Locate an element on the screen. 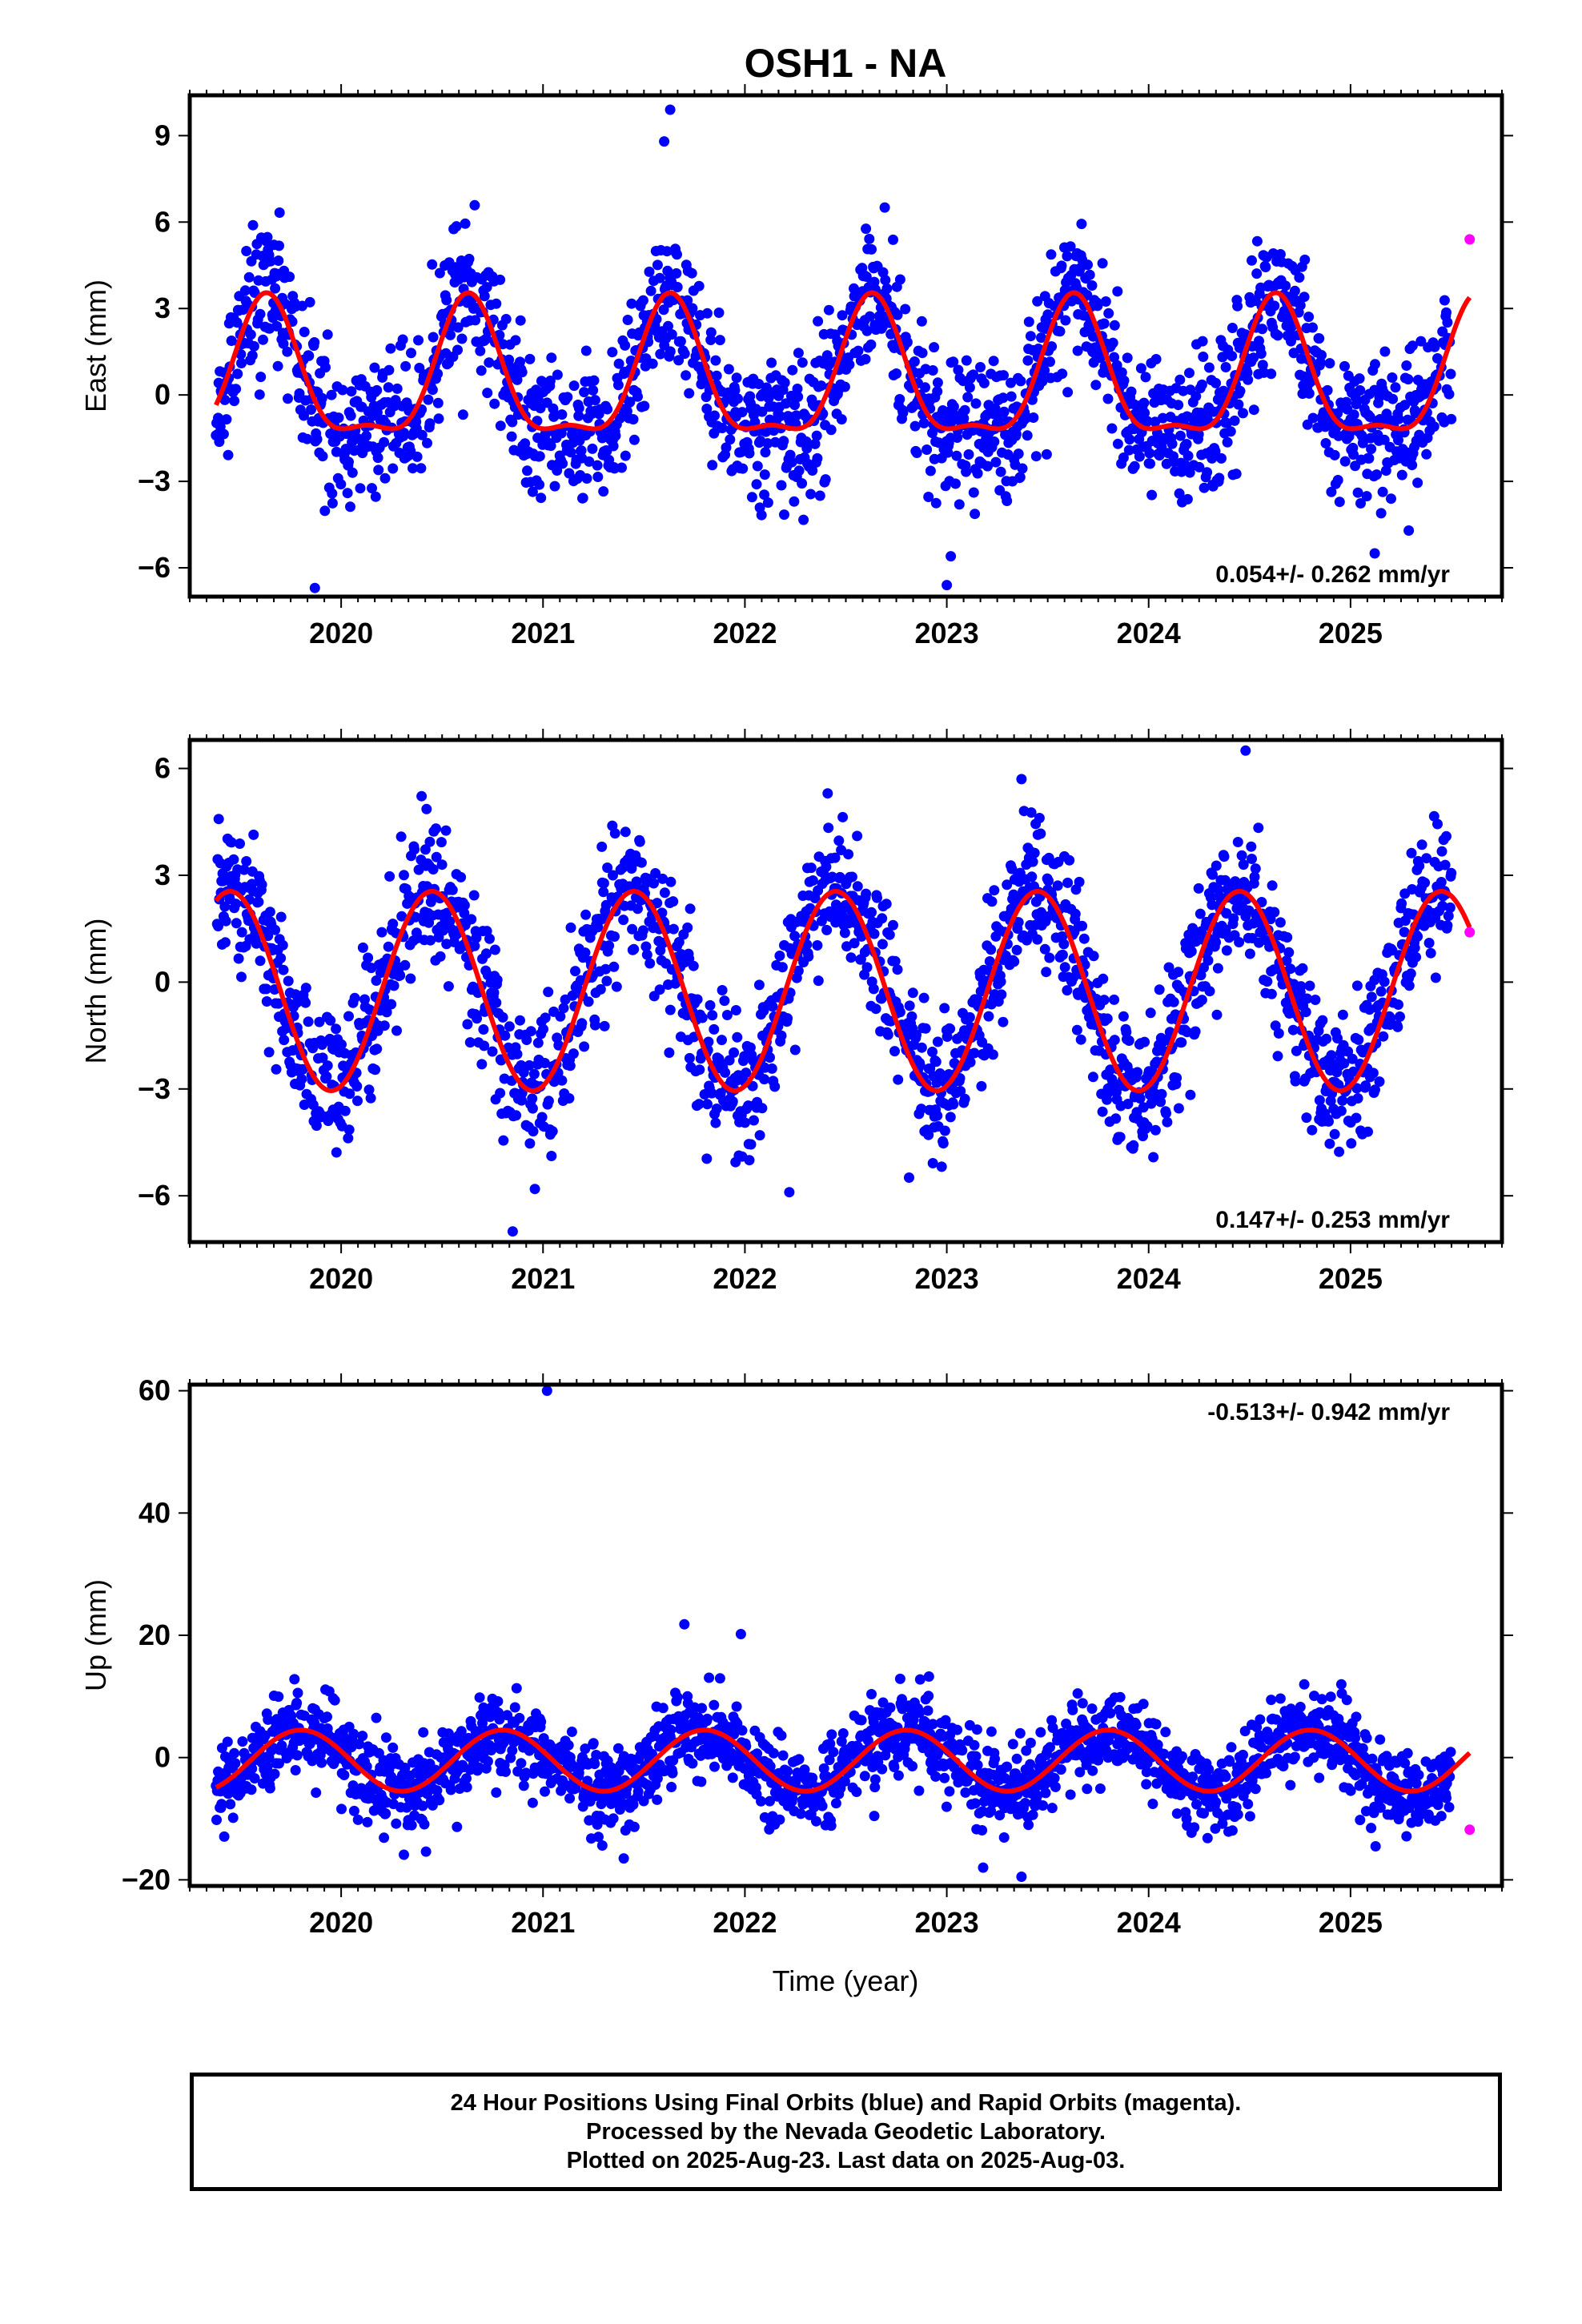 The height and width of the screenshot is (2324, 1582). y-tick-label: −3 is located at coordinates (154, 1088).